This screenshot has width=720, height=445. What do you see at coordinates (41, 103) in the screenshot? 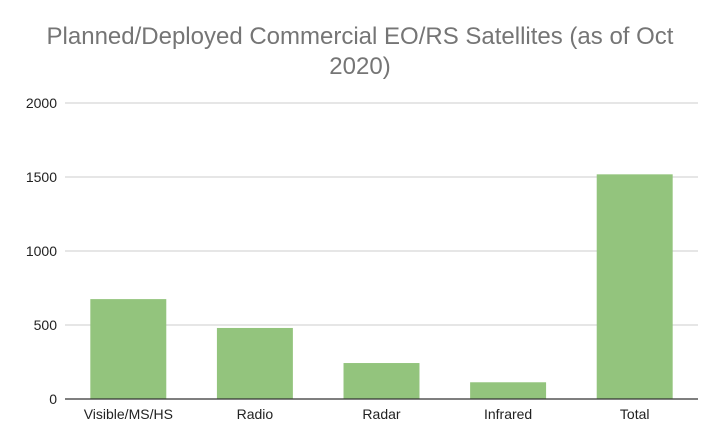
I see `y-tick-label: 2000` at bounding box center [41, 103].